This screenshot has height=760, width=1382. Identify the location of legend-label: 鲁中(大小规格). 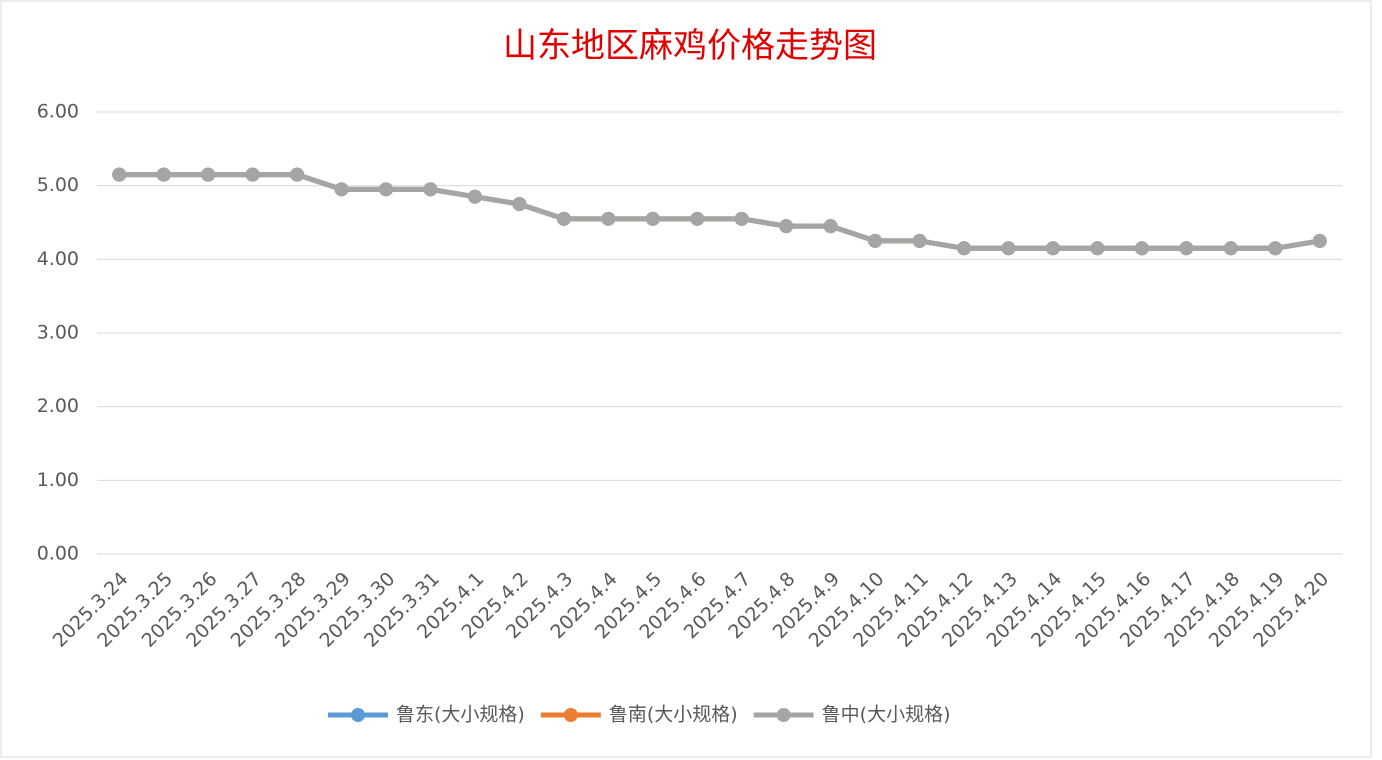
(886, 715).